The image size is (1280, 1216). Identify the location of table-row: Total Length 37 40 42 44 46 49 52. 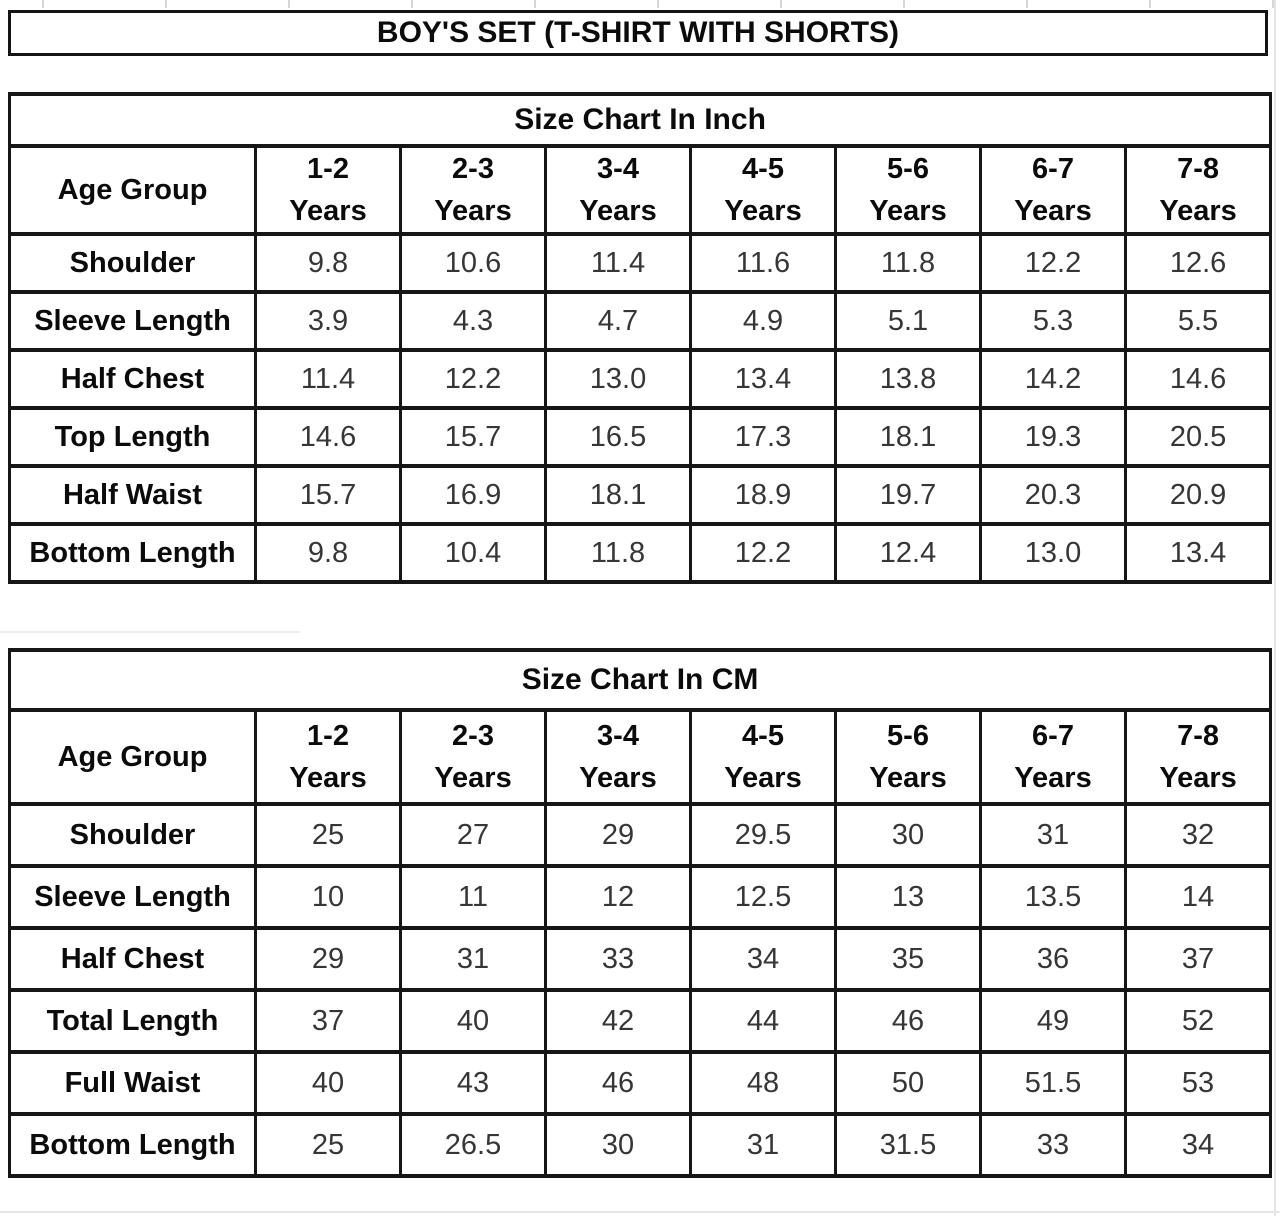
(640, 1021).